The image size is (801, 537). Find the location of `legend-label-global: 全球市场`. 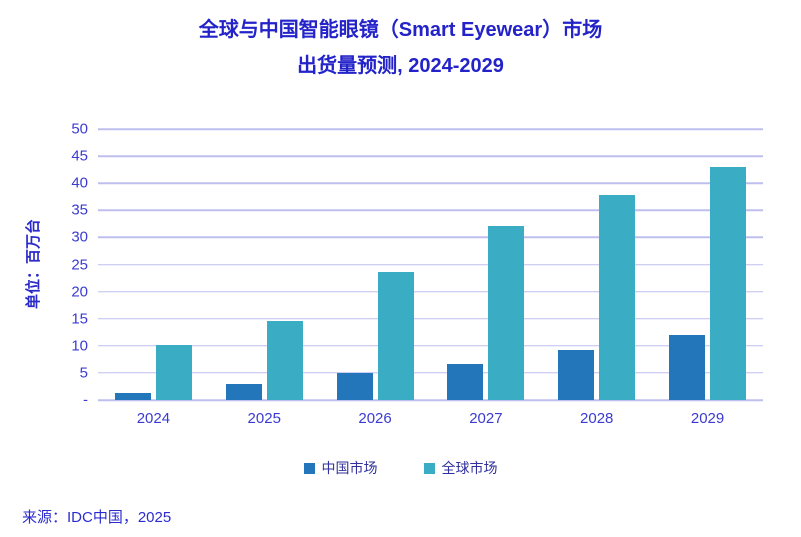

legend-label-global: 全球市场 is located at coordinates (469, 468).